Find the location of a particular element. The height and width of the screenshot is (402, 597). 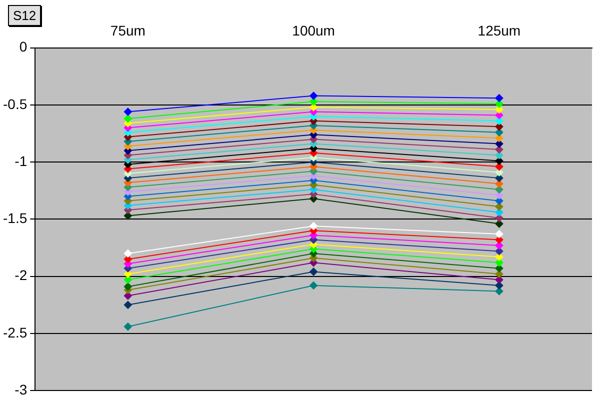

x-tick-label: 100um is located at coordinates (313, 30).